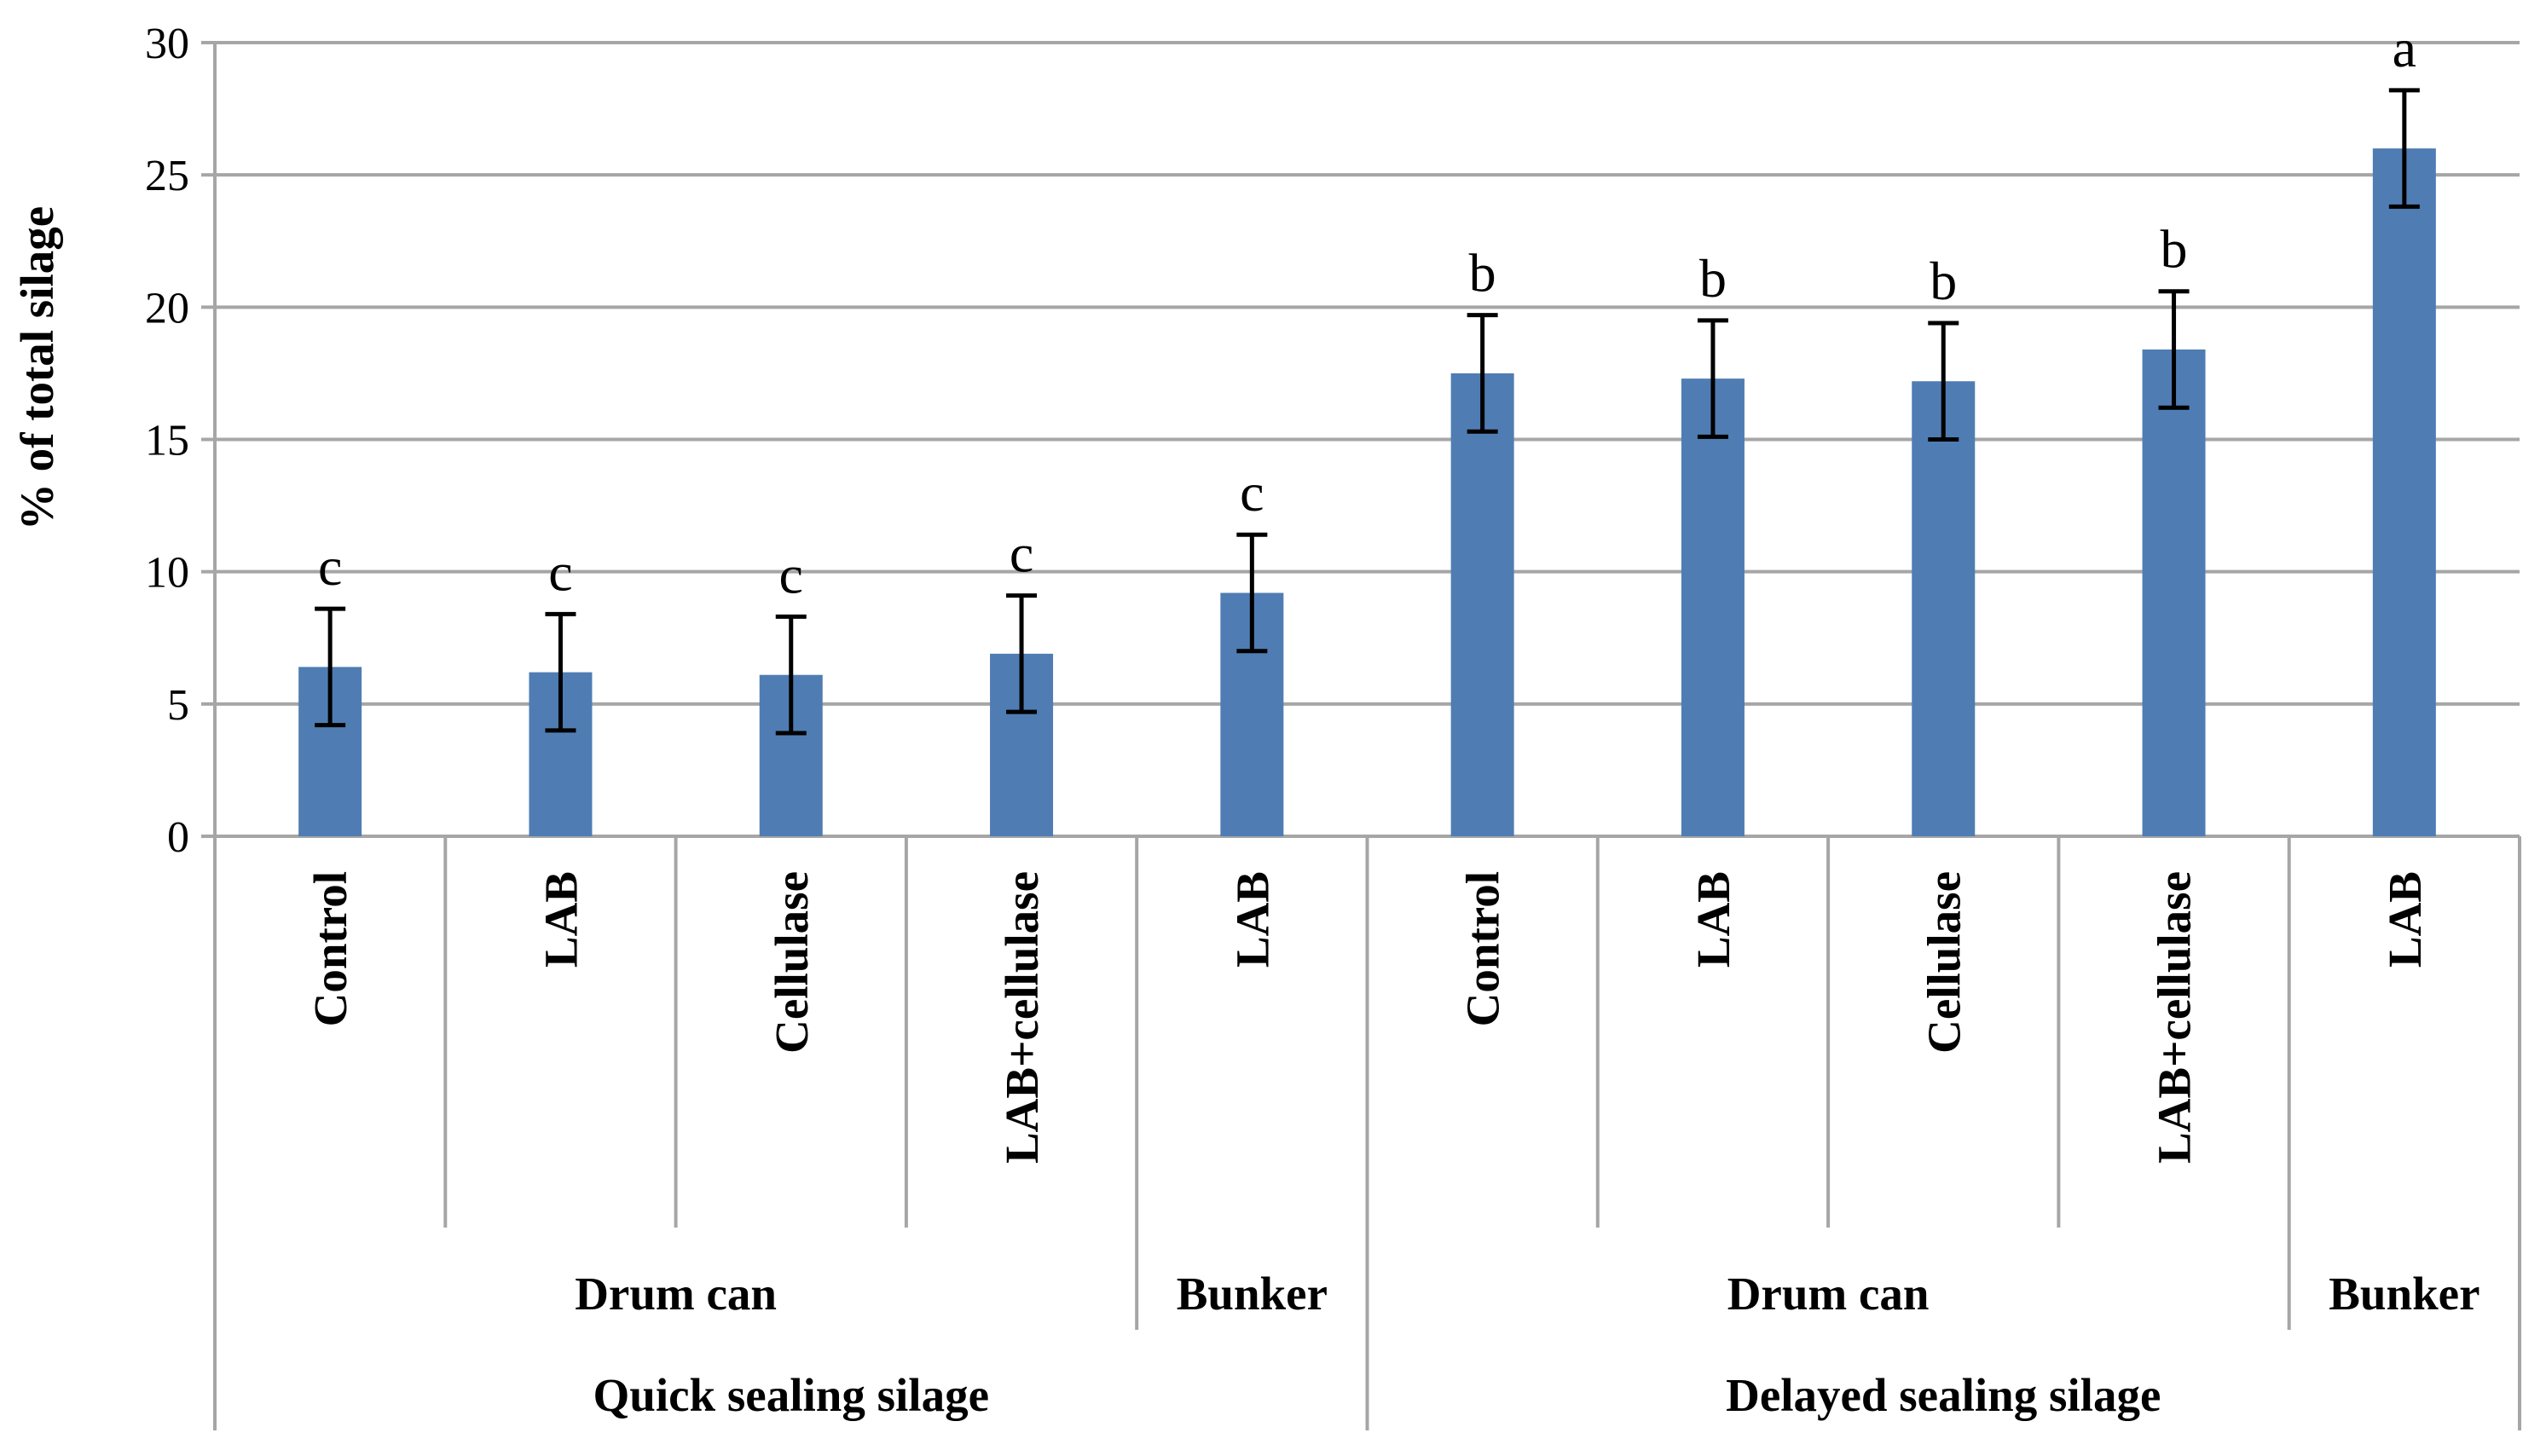  I want to click on y-tick-labels: 0 5 10 15 20 25 30, so click(167, 441).